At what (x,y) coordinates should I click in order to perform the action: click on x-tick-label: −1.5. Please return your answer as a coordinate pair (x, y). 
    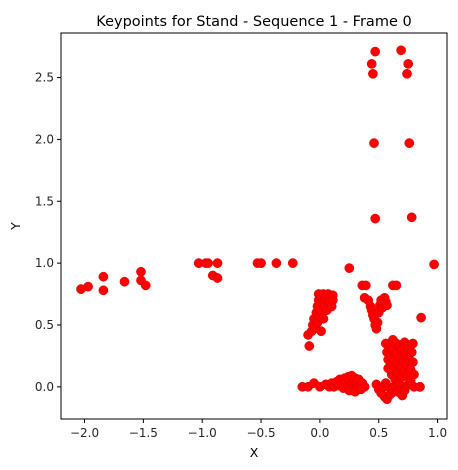
    Looking at the image, I should click on (143, 433).